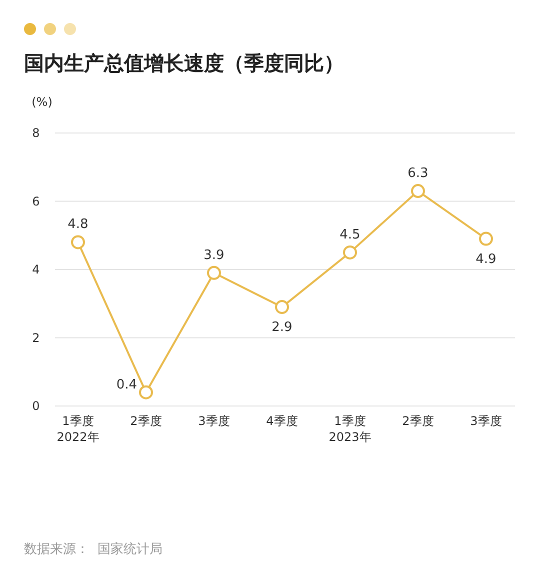 This screenshot has height=567, width=554. I want to click on data-label: 4.9, so click(486, 259).